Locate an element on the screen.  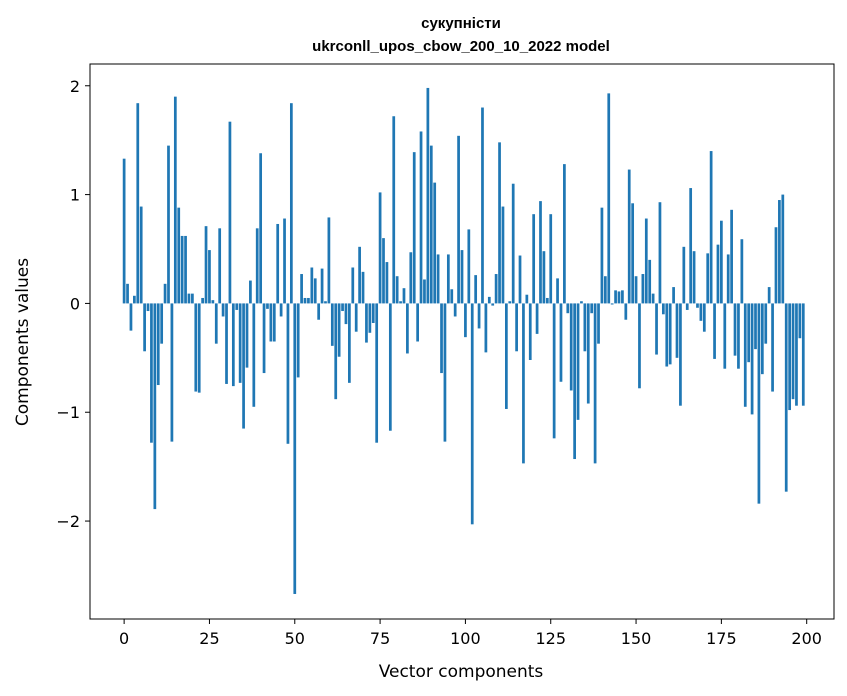
x-tick-label: 175 is located at coordinates (721, 638).